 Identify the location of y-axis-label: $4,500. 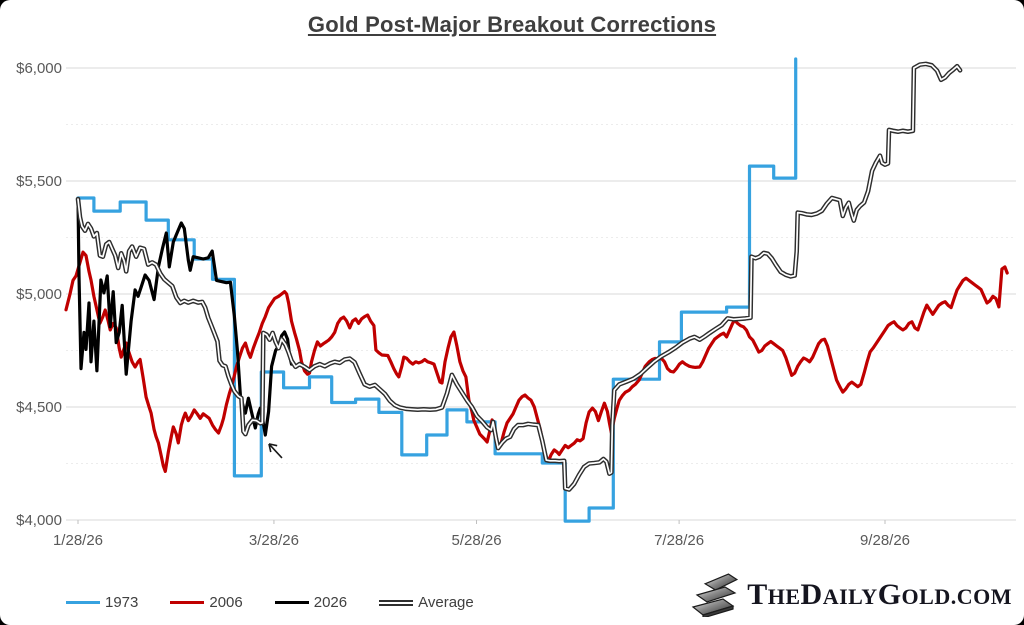
(39, 407).